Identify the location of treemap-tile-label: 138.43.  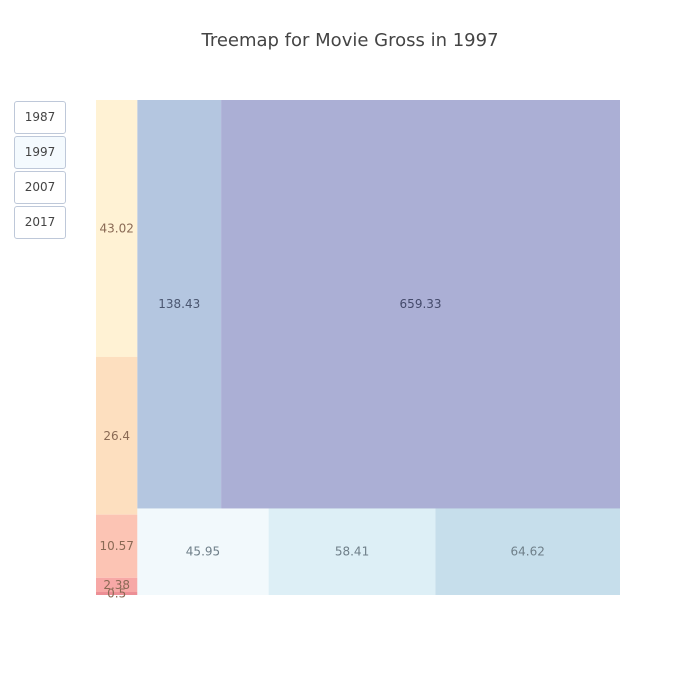
(179, 304).